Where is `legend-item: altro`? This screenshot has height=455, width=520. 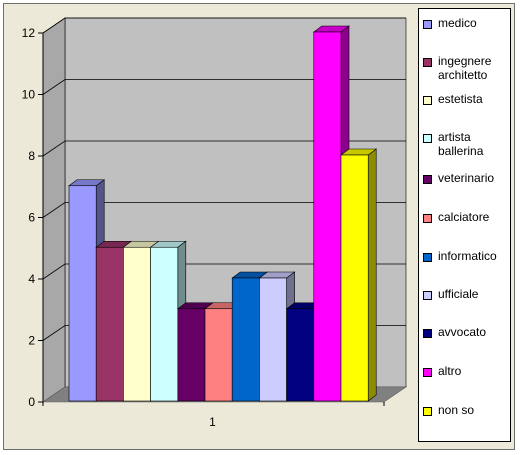
legend-item: altro is located at coordinates (466, 371).